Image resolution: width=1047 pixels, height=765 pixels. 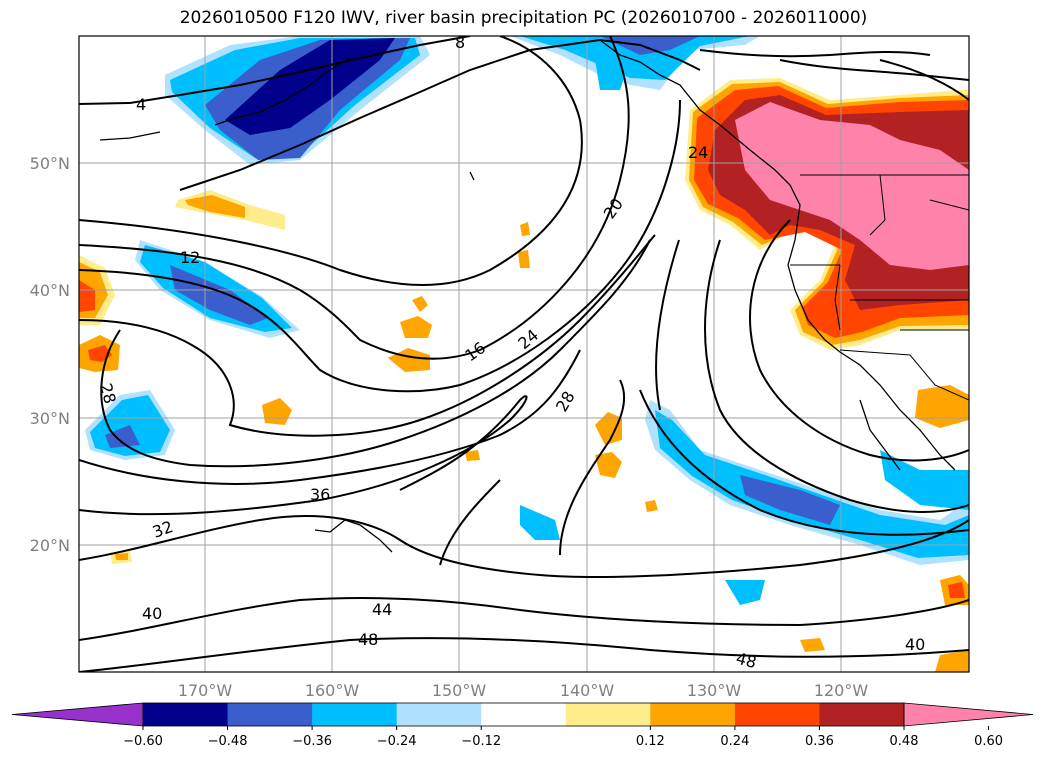 I want to click on contour-label-40-east: 40, so click(x=915, y=644).